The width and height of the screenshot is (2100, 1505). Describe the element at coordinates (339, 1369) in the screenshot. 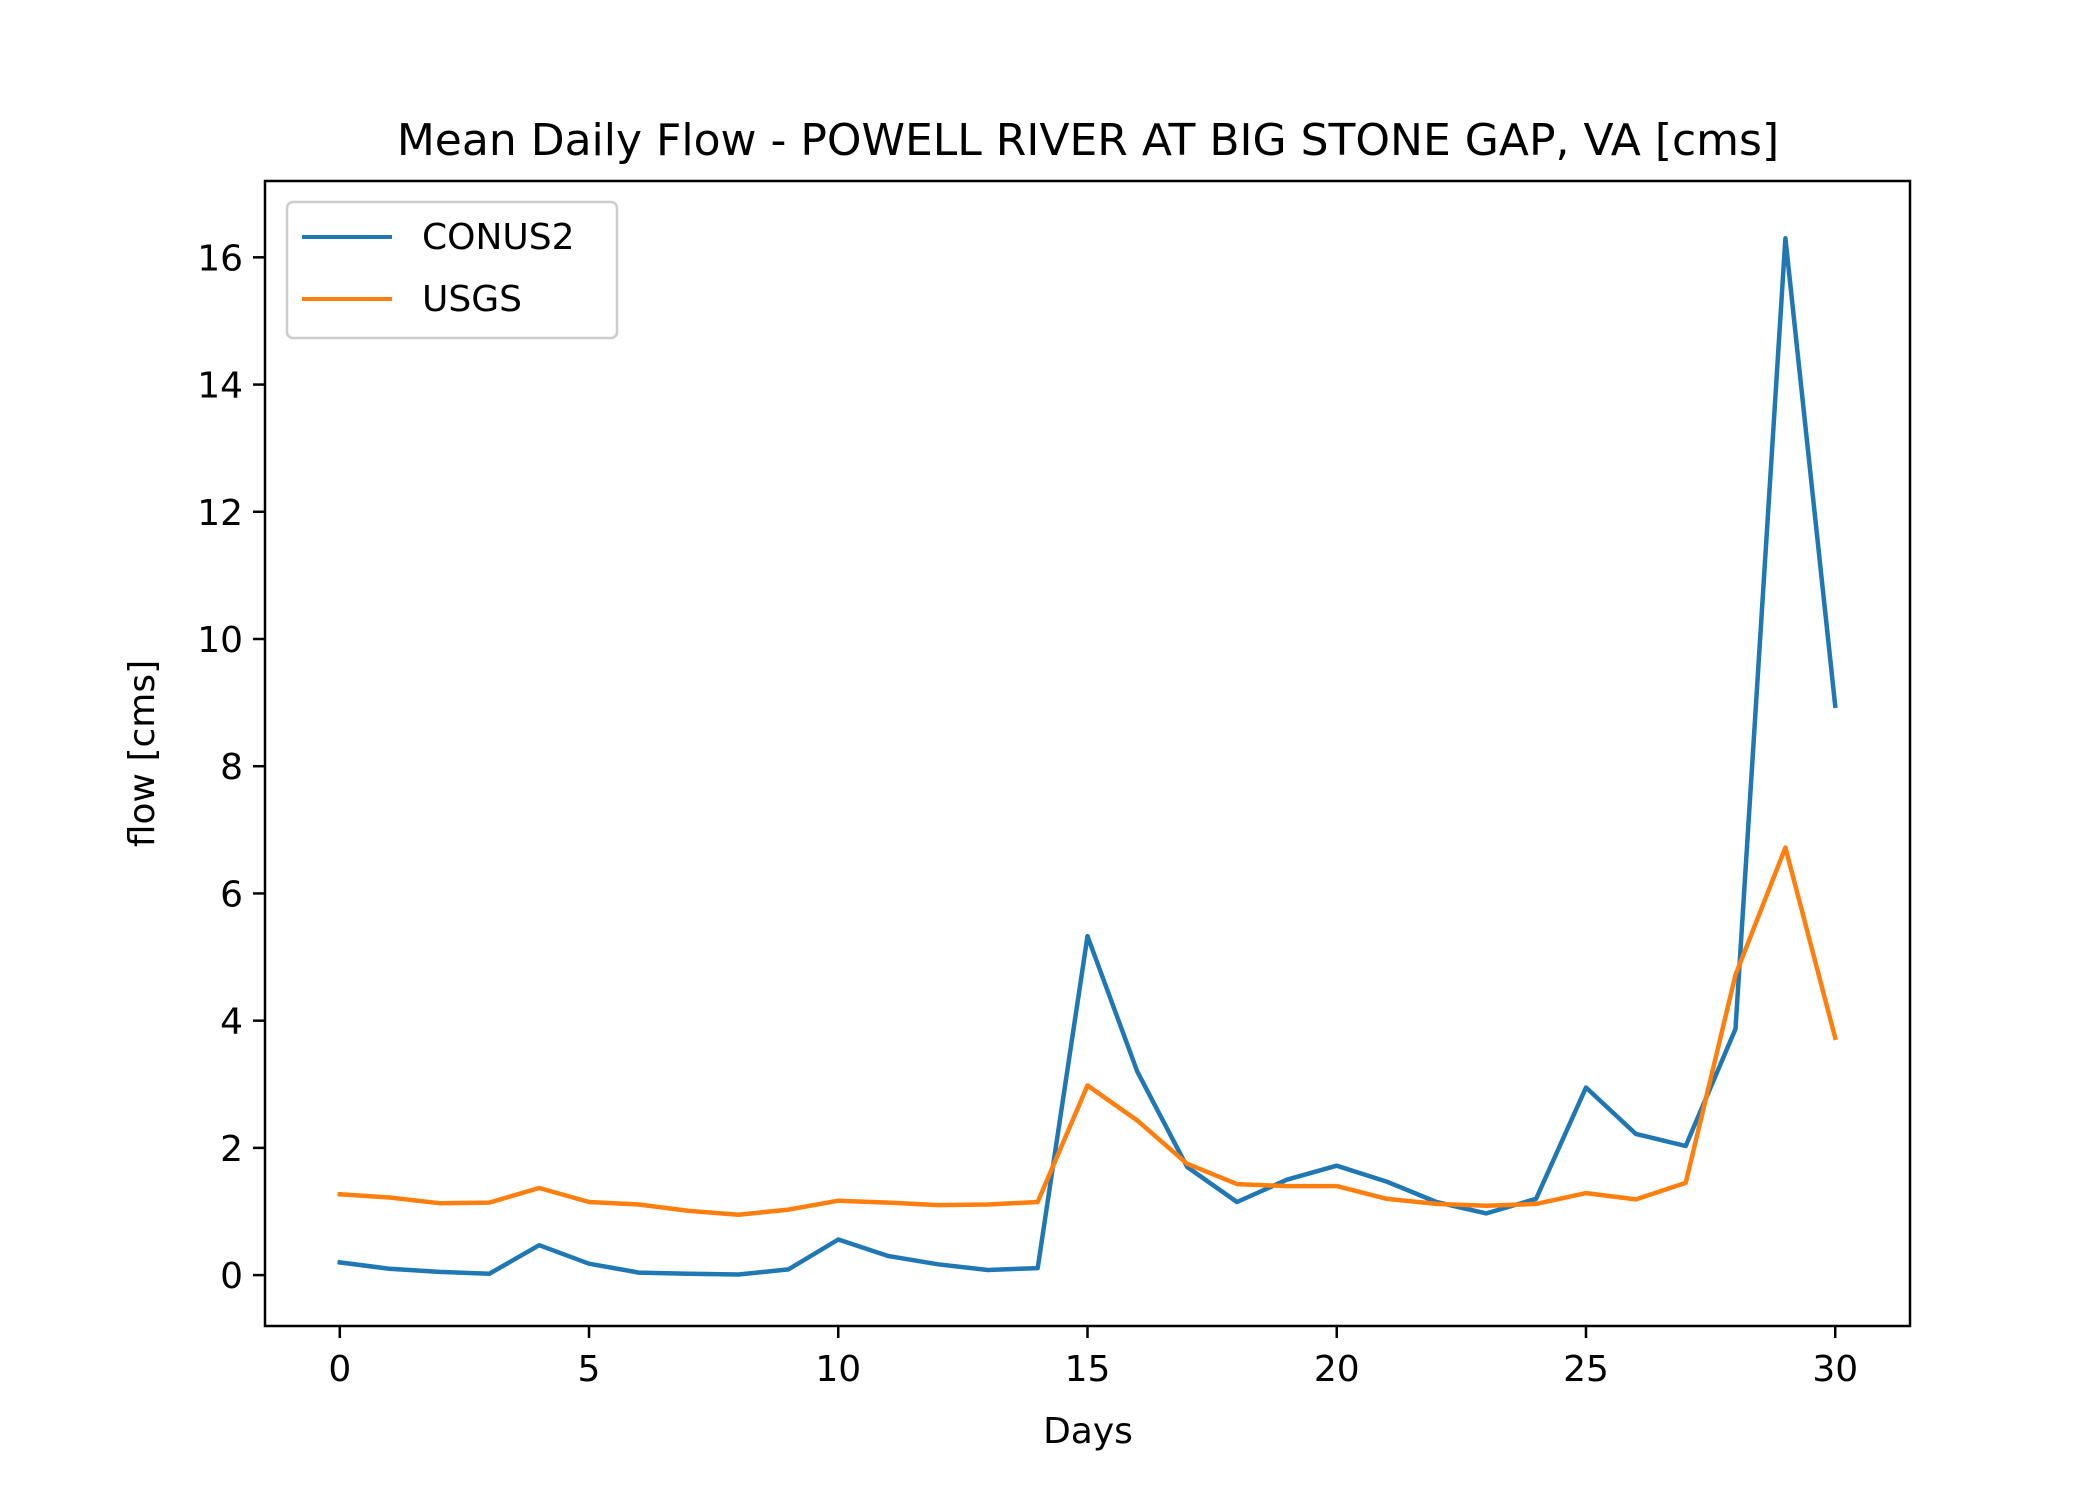

I see `x-tick-label: 0` at that location.